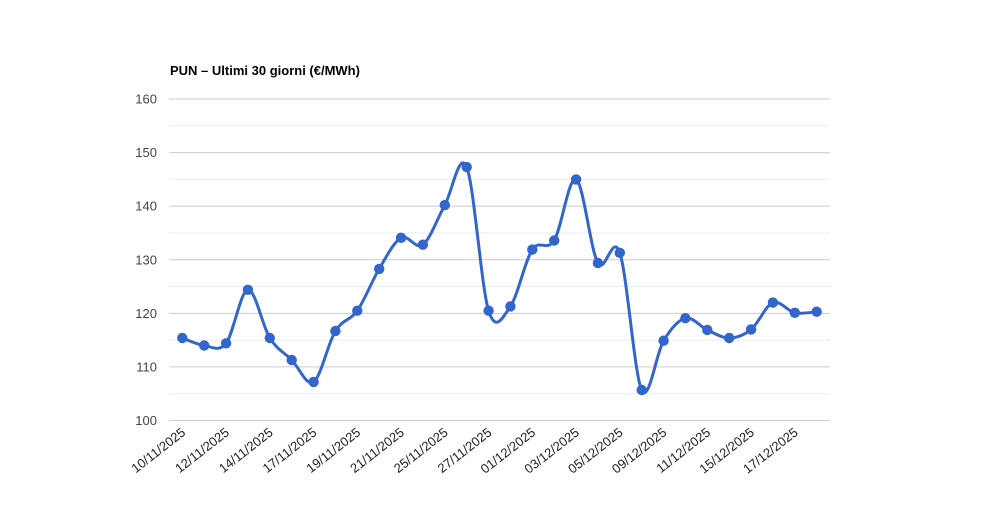 The image size is (1000, 520). What do you see at coordinates (265, 70) in the screenshot?
I see `chart-title: PUN – Ultimi 30 giorni (€/MWh)` at bounding box center [265, 70].